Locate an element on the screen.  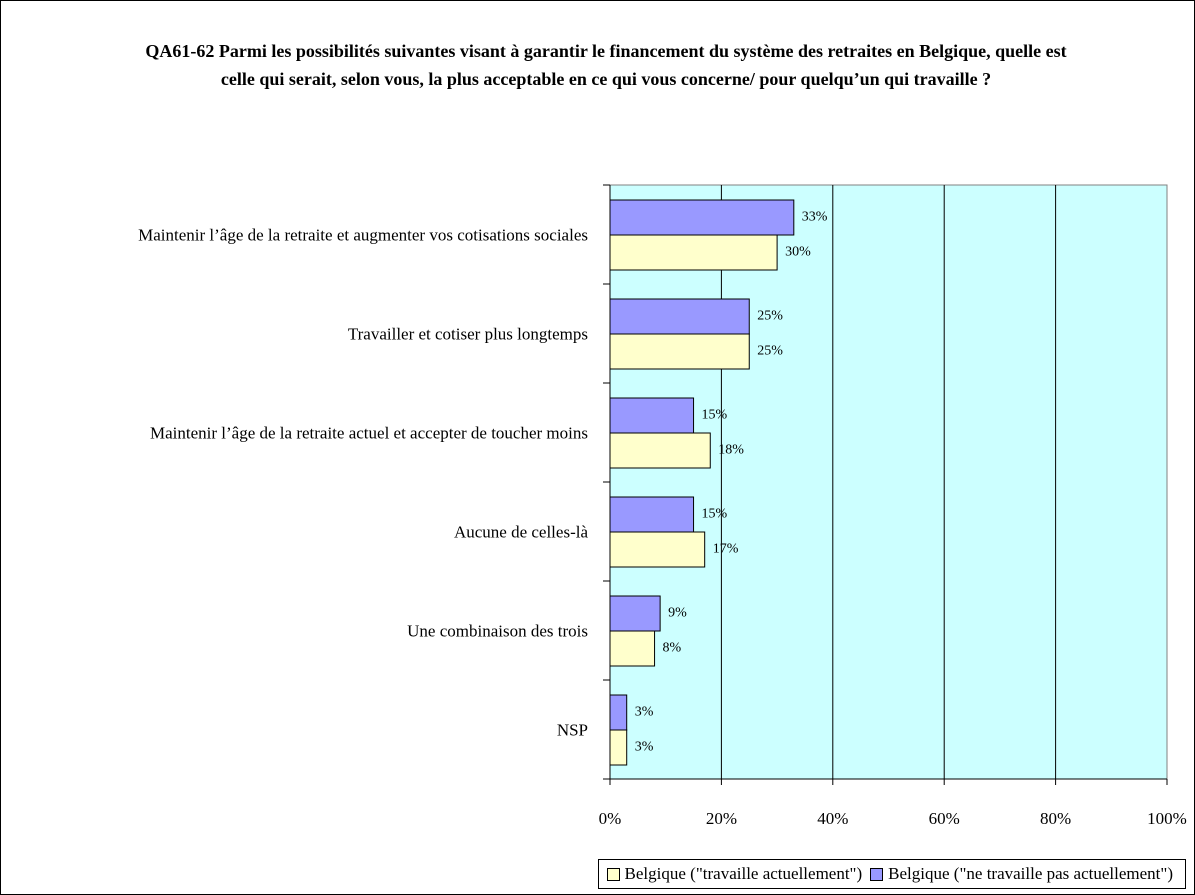
legend-label: Belgique ("travaille actuellement") is located at coordinates (743, 873).